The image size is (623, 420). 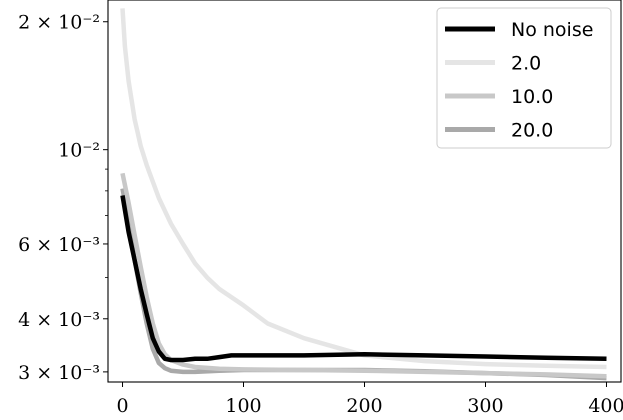 I want to click on y-axis-ticks: 3 × 10⁻³ 4 × 10⁻³ 6 × 10⁻³ 10⁻² 2 × 10⁻², so click(x=63, y=198).